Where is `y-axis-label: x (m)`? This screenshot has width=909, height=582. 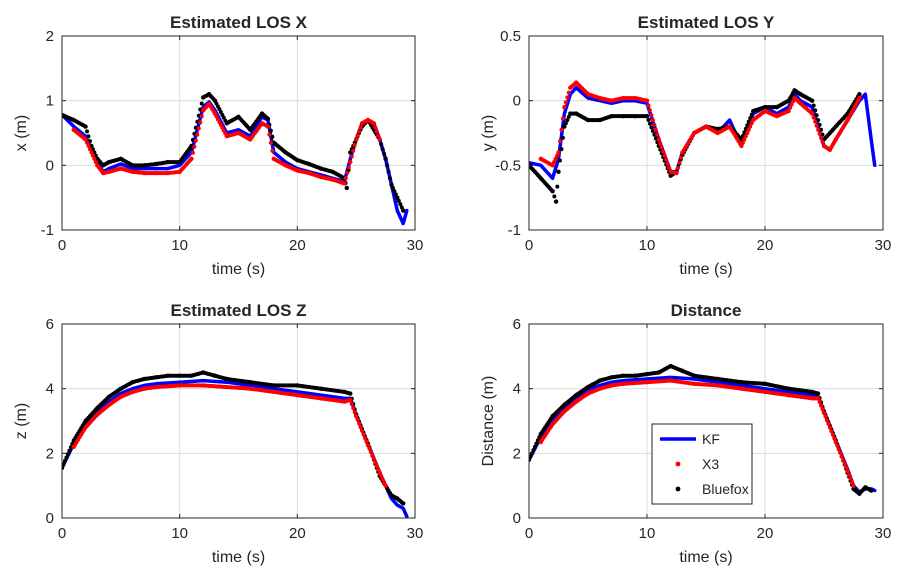
y-axis-label: x (m) is located at coordinates (21, 133).